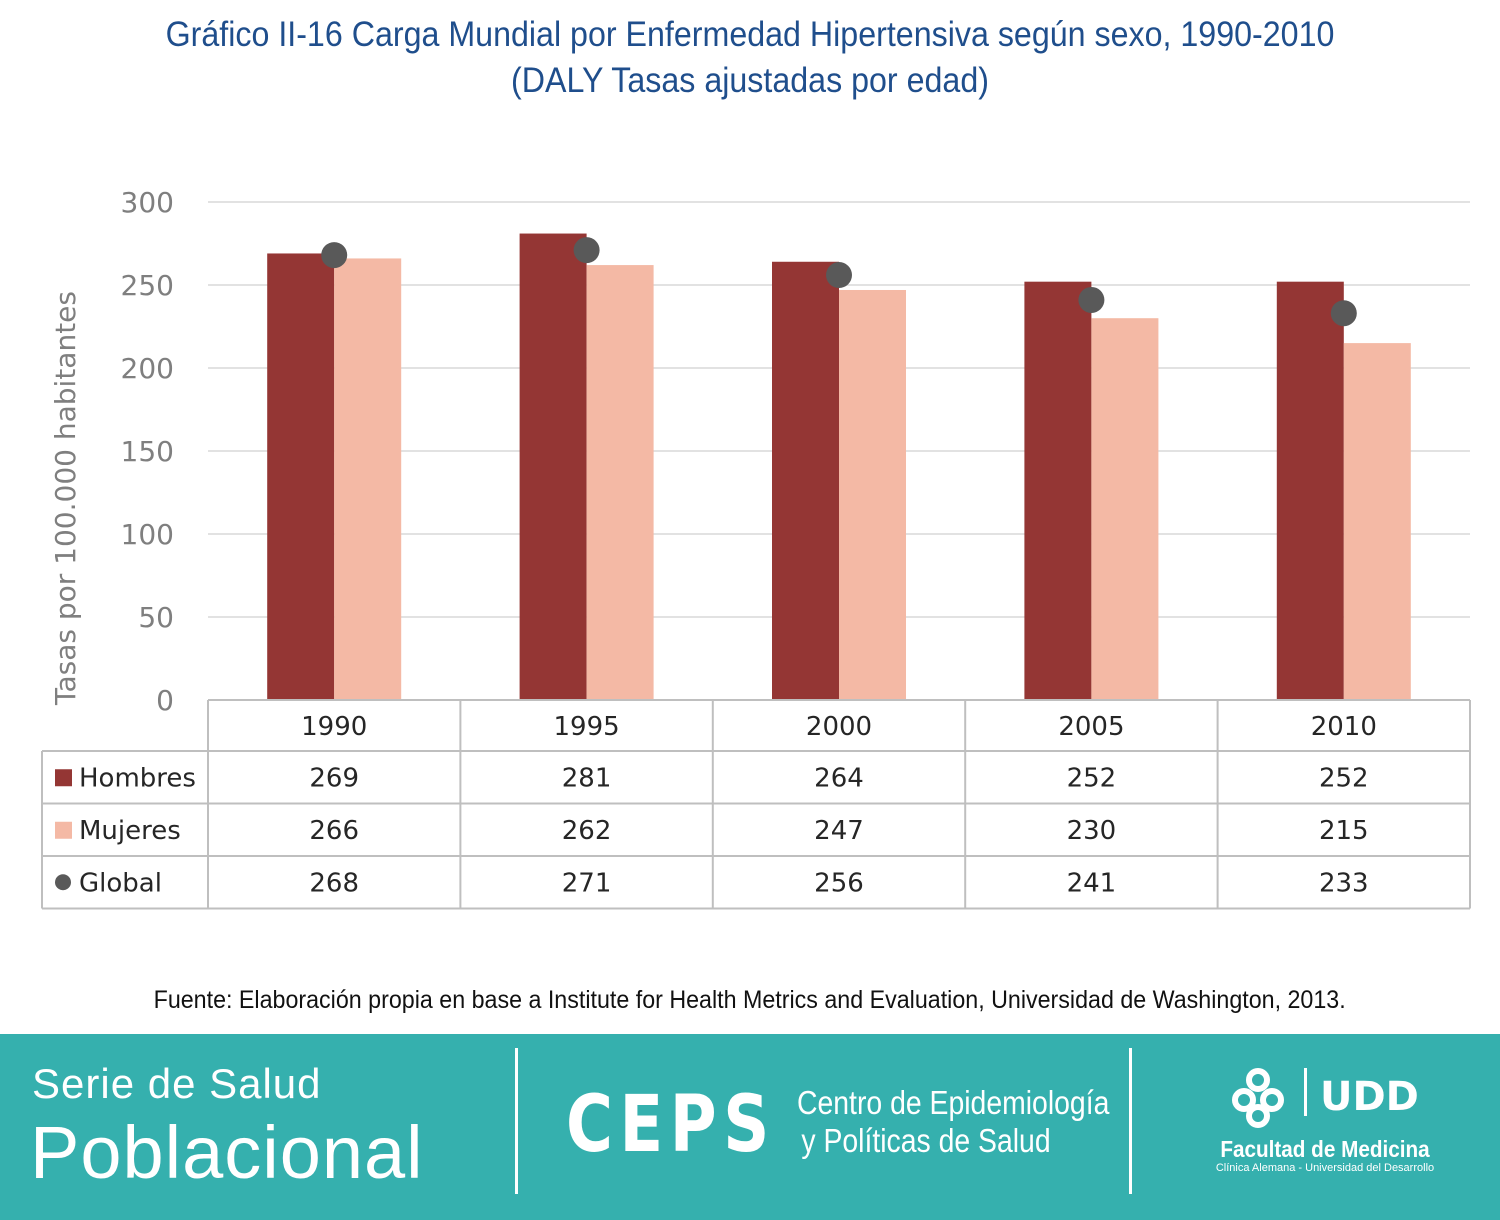  What do you see at coordinates (1091, 727) in the screenshot?
I see `table-header-cell: 2005` at bounding box center [1091, 727].